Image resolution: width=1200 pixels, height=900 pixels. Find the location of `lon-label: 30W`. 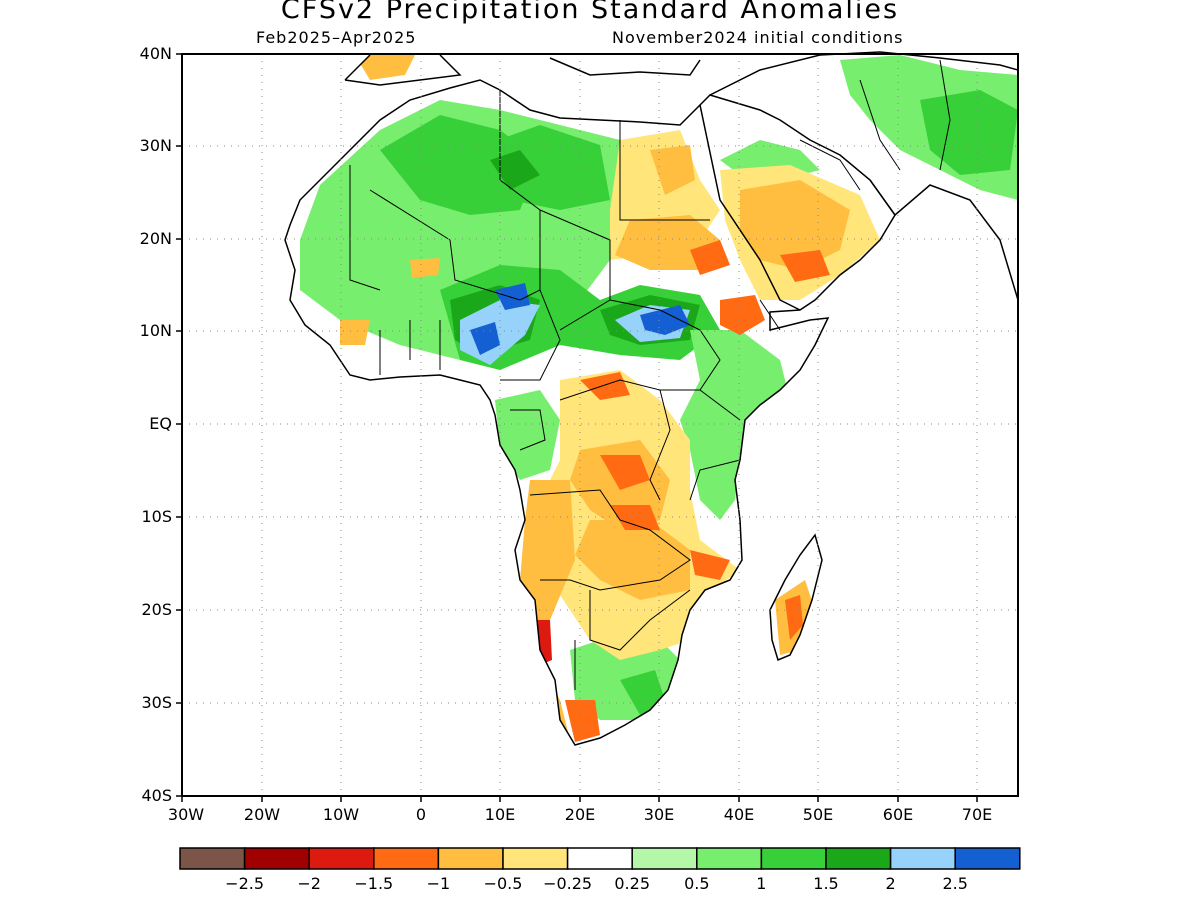

lon-label: 30W is located at coordinates (186, 814).